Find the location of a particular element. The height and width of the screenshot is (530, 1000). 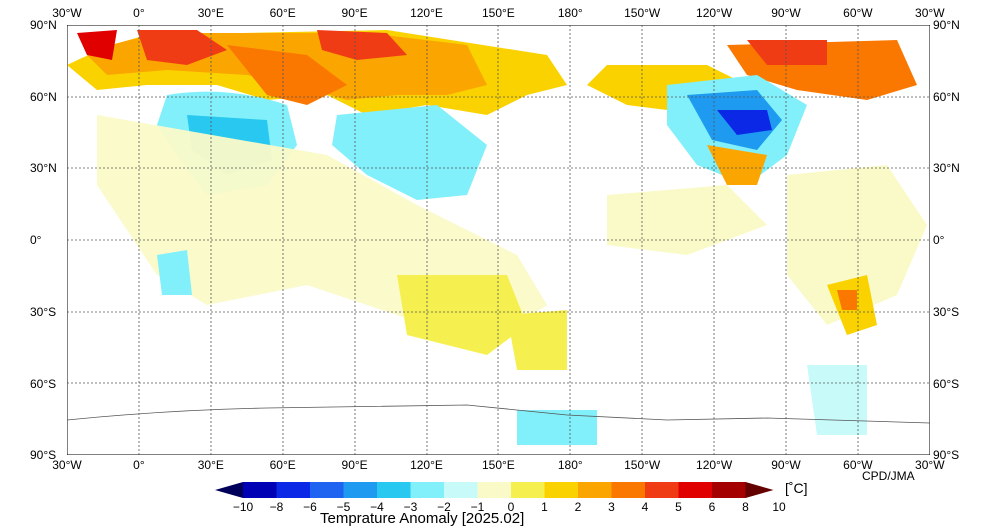

colorbar-tick-label: −5 is located at coordinates (343, 507).